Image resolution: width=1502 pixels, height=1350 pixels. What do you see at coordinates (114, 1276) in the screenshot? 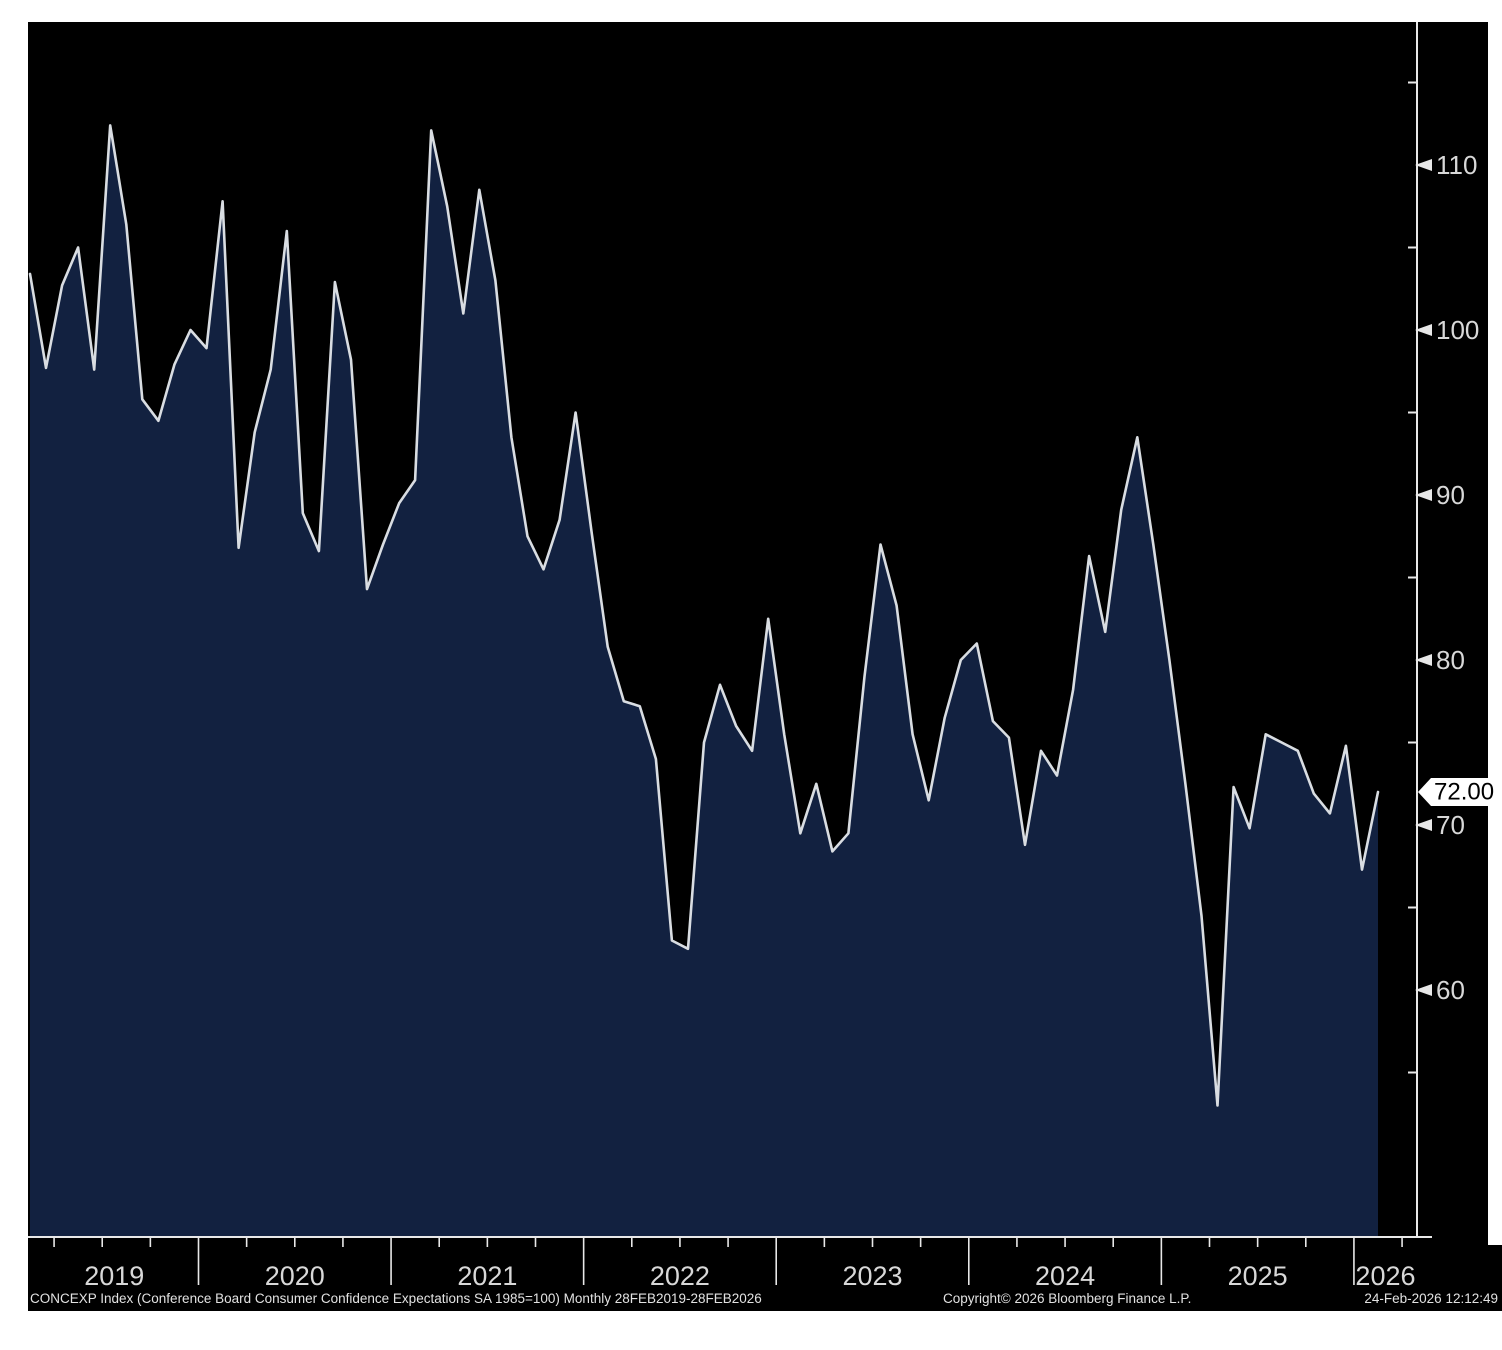
I see `x-axis-year-label-2019: 2019` at bounding box center [114, 1276].